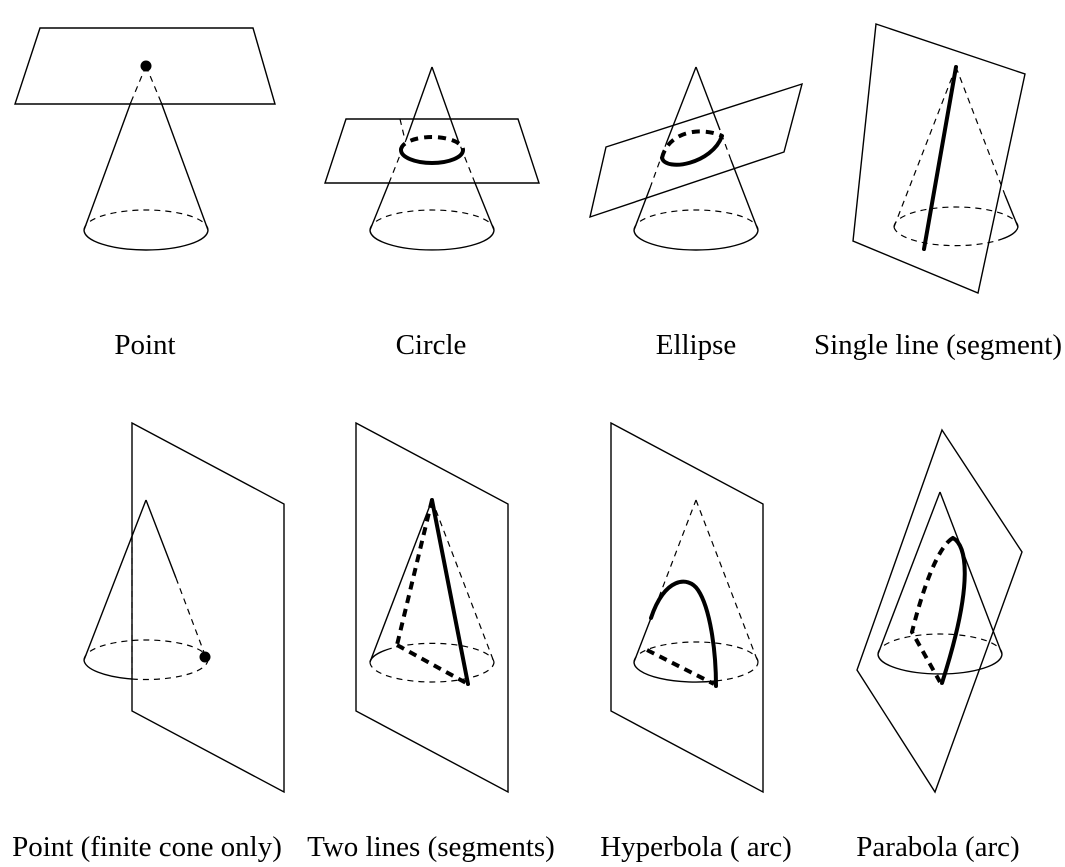 Image resolution: width=1065 pixels, height=867 pixels. What do you see at coordinates (683, 633) in the screenshot?
I see `hyperbola-arc` at bounding box center [683, 633].